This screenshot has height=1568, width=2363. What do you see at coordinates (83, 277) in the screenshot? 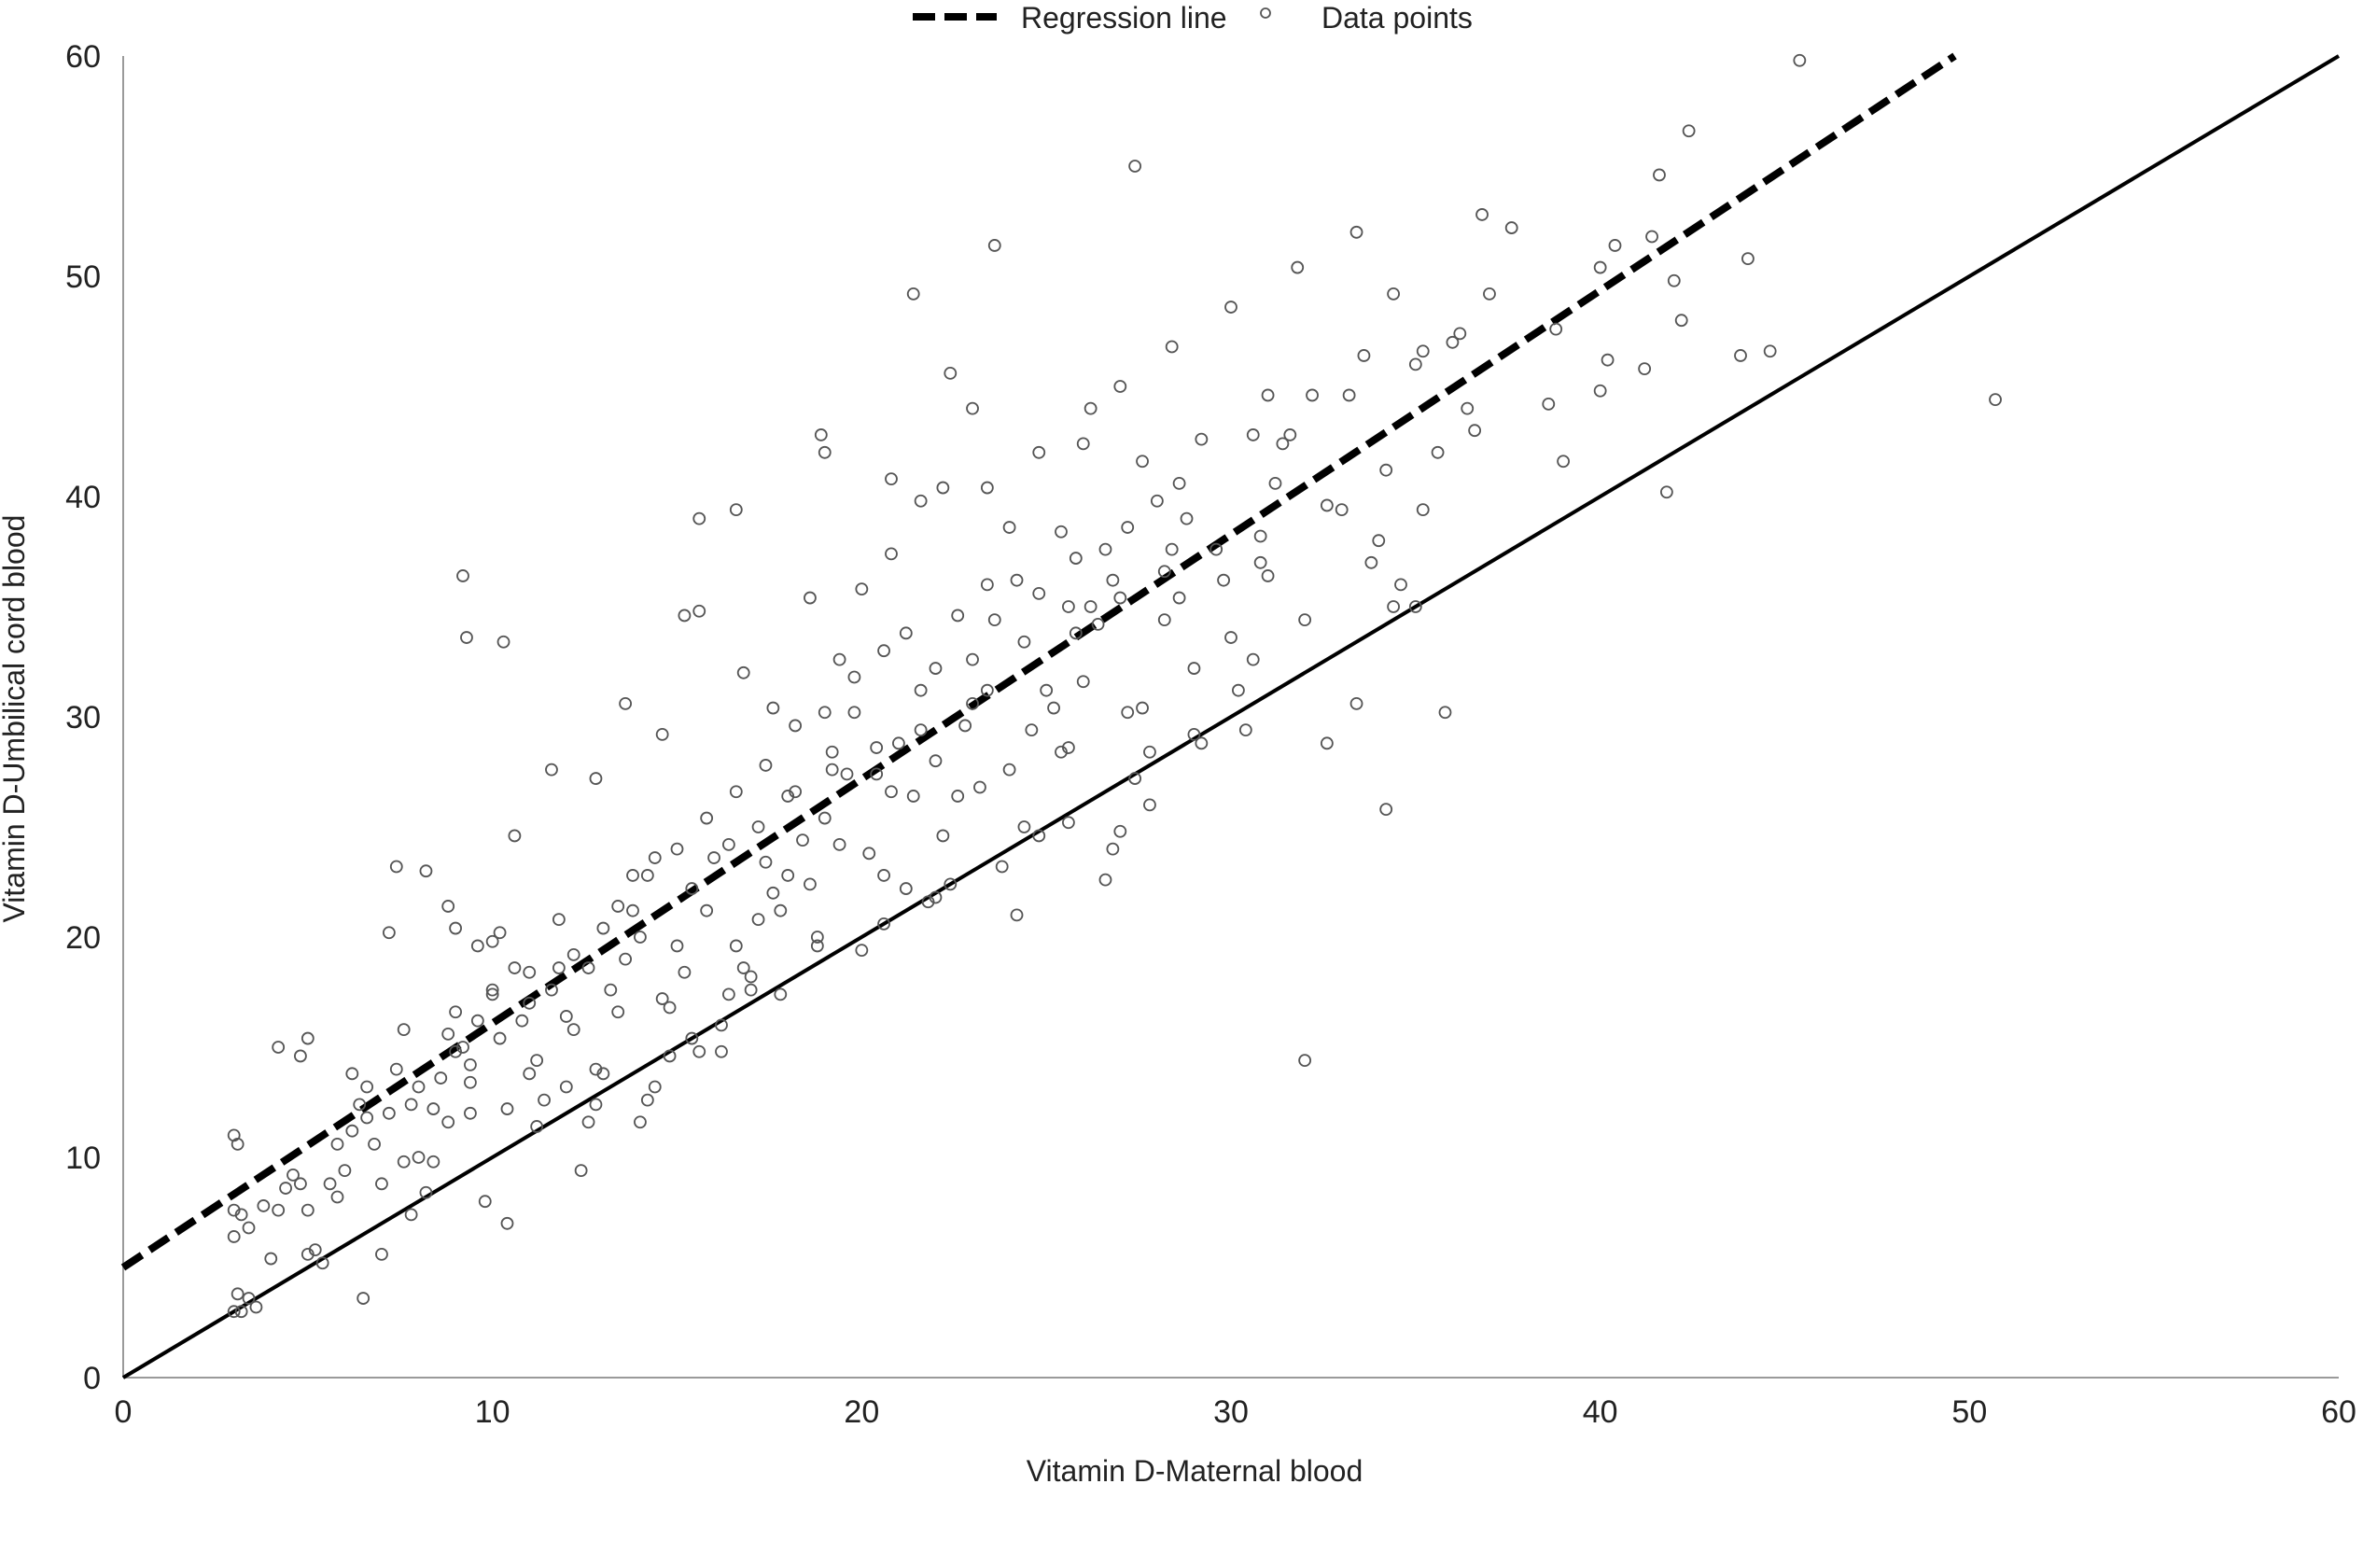
I see `y-tick-label: 50` at bounding box center [83, 277].